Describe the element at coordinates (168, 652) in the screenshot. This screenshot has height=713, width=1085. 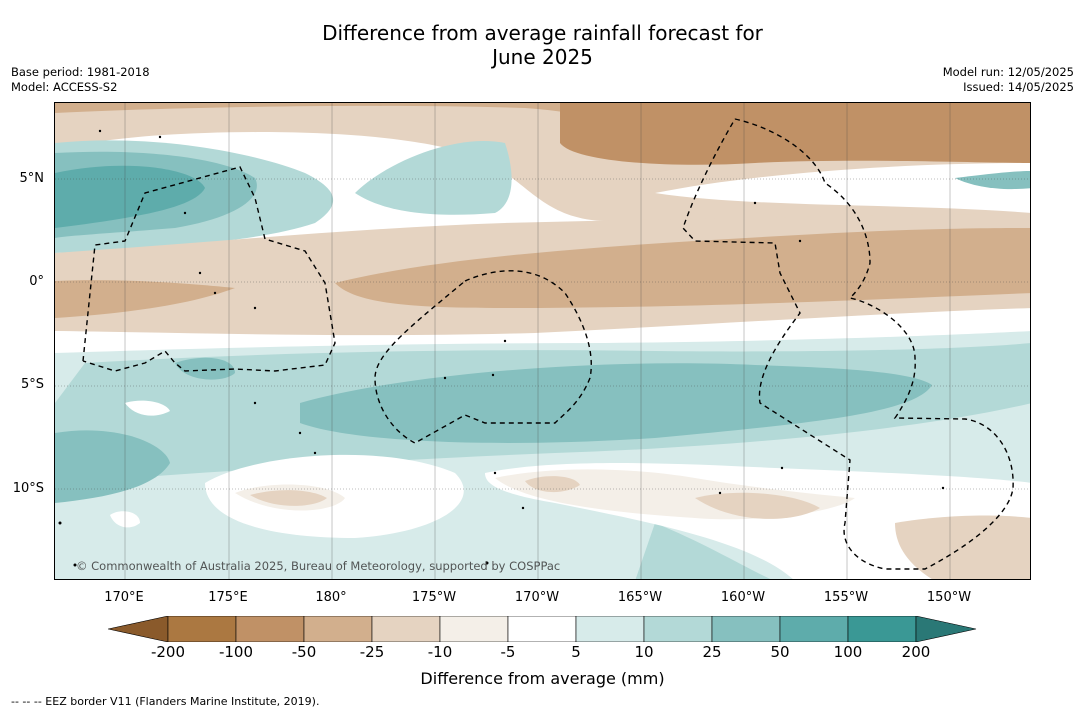
I see `colorbar-tick-label: -200` at that location.